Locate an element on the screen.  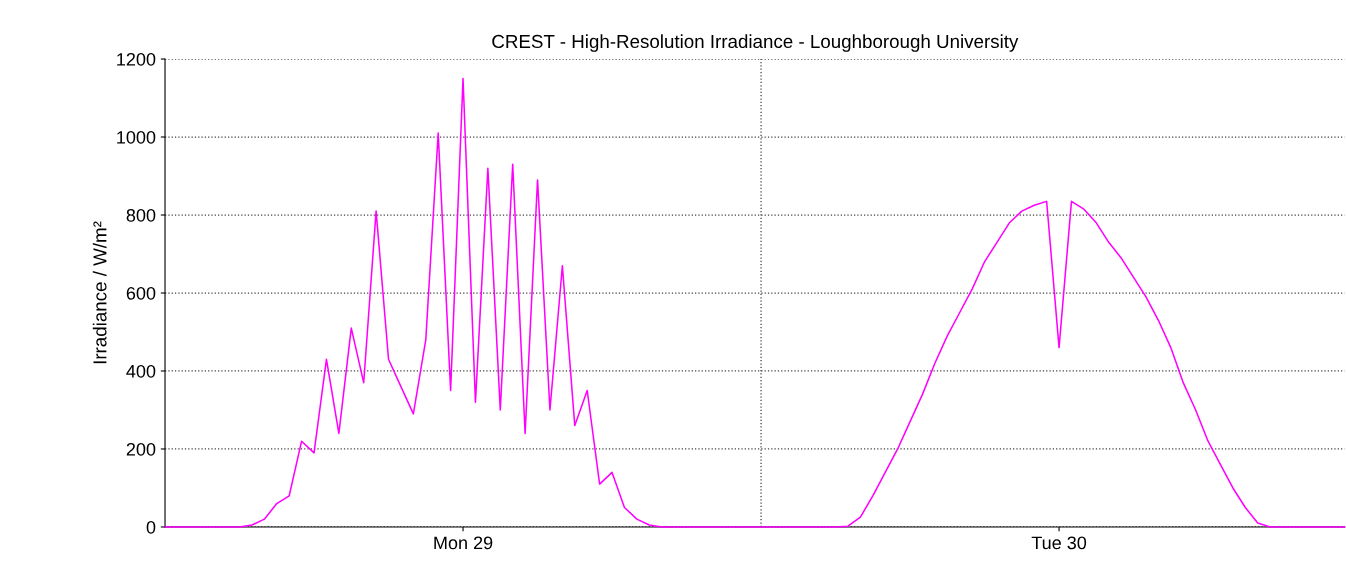
y-tick-label: 0 is located at coordinates (151, 527).